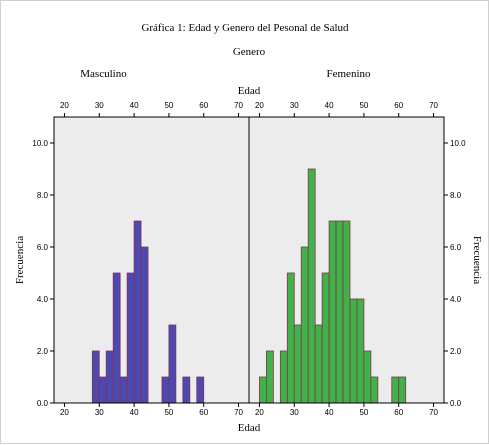  Describe the element at coordinates (249, 91) in the screenshot. I see `x-axis-label-top: Edad` at that location.